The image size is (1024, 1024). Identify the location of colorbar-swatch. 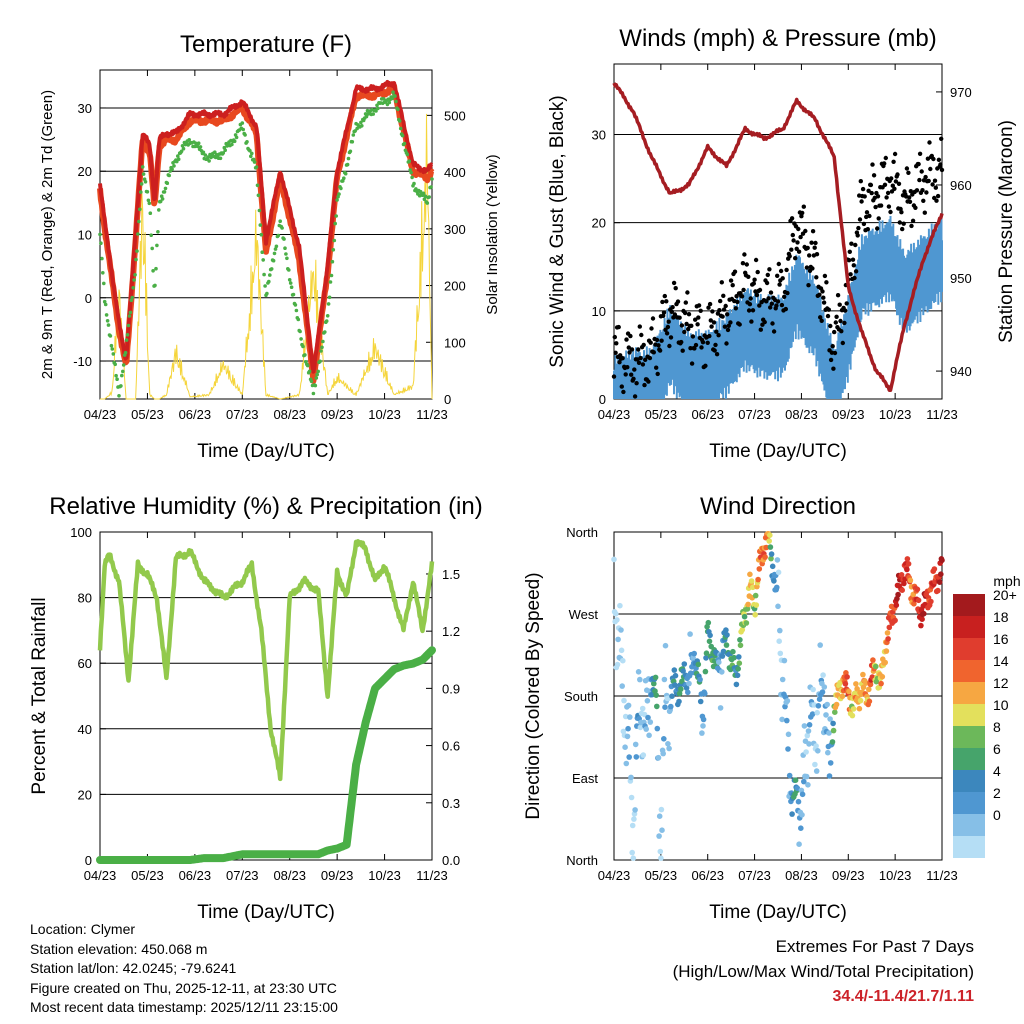
(969, 671).